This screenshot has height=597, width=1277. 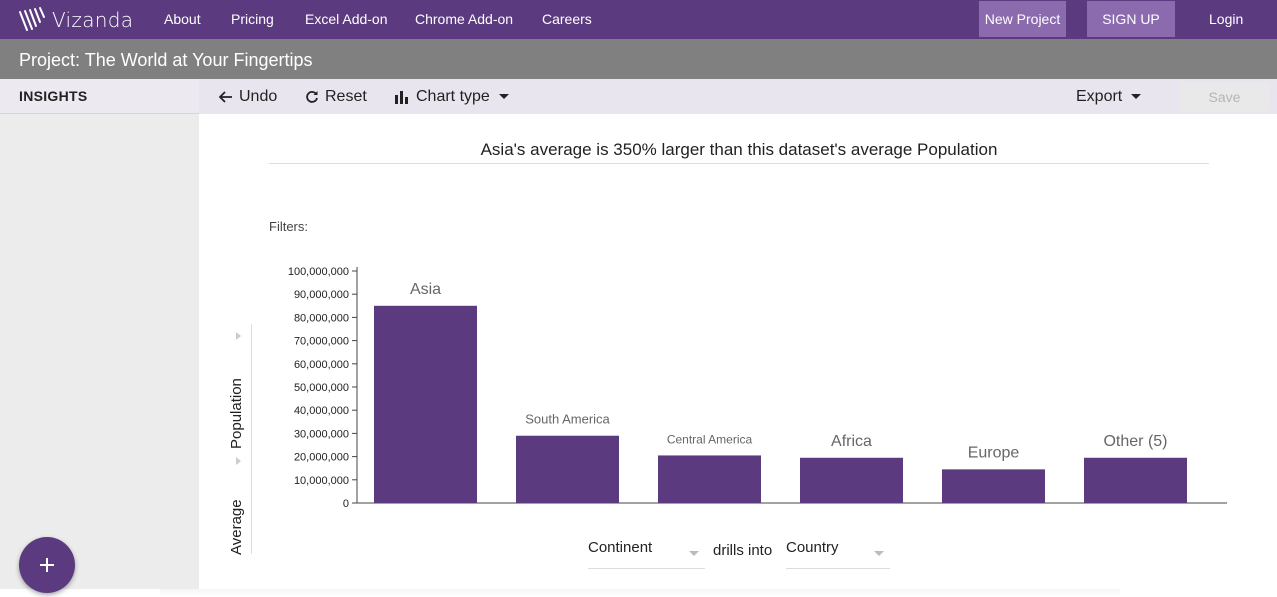 I want to click on nav-link-pricing: Pricing, so click(x=252, y=19).